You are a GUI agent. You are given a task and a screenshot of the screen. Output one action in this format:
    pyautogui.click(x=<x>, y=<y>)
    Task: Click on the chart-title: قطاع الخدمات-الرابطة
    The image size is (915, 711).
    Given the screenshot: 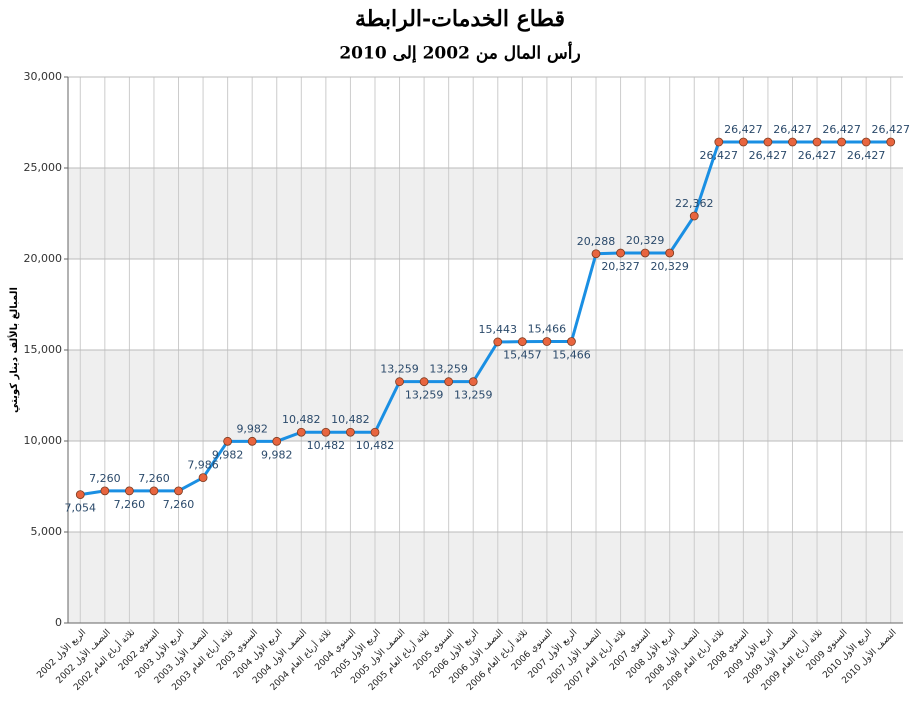 What is the action you would take?
    pyautogui.click(x=460, y=19)
    